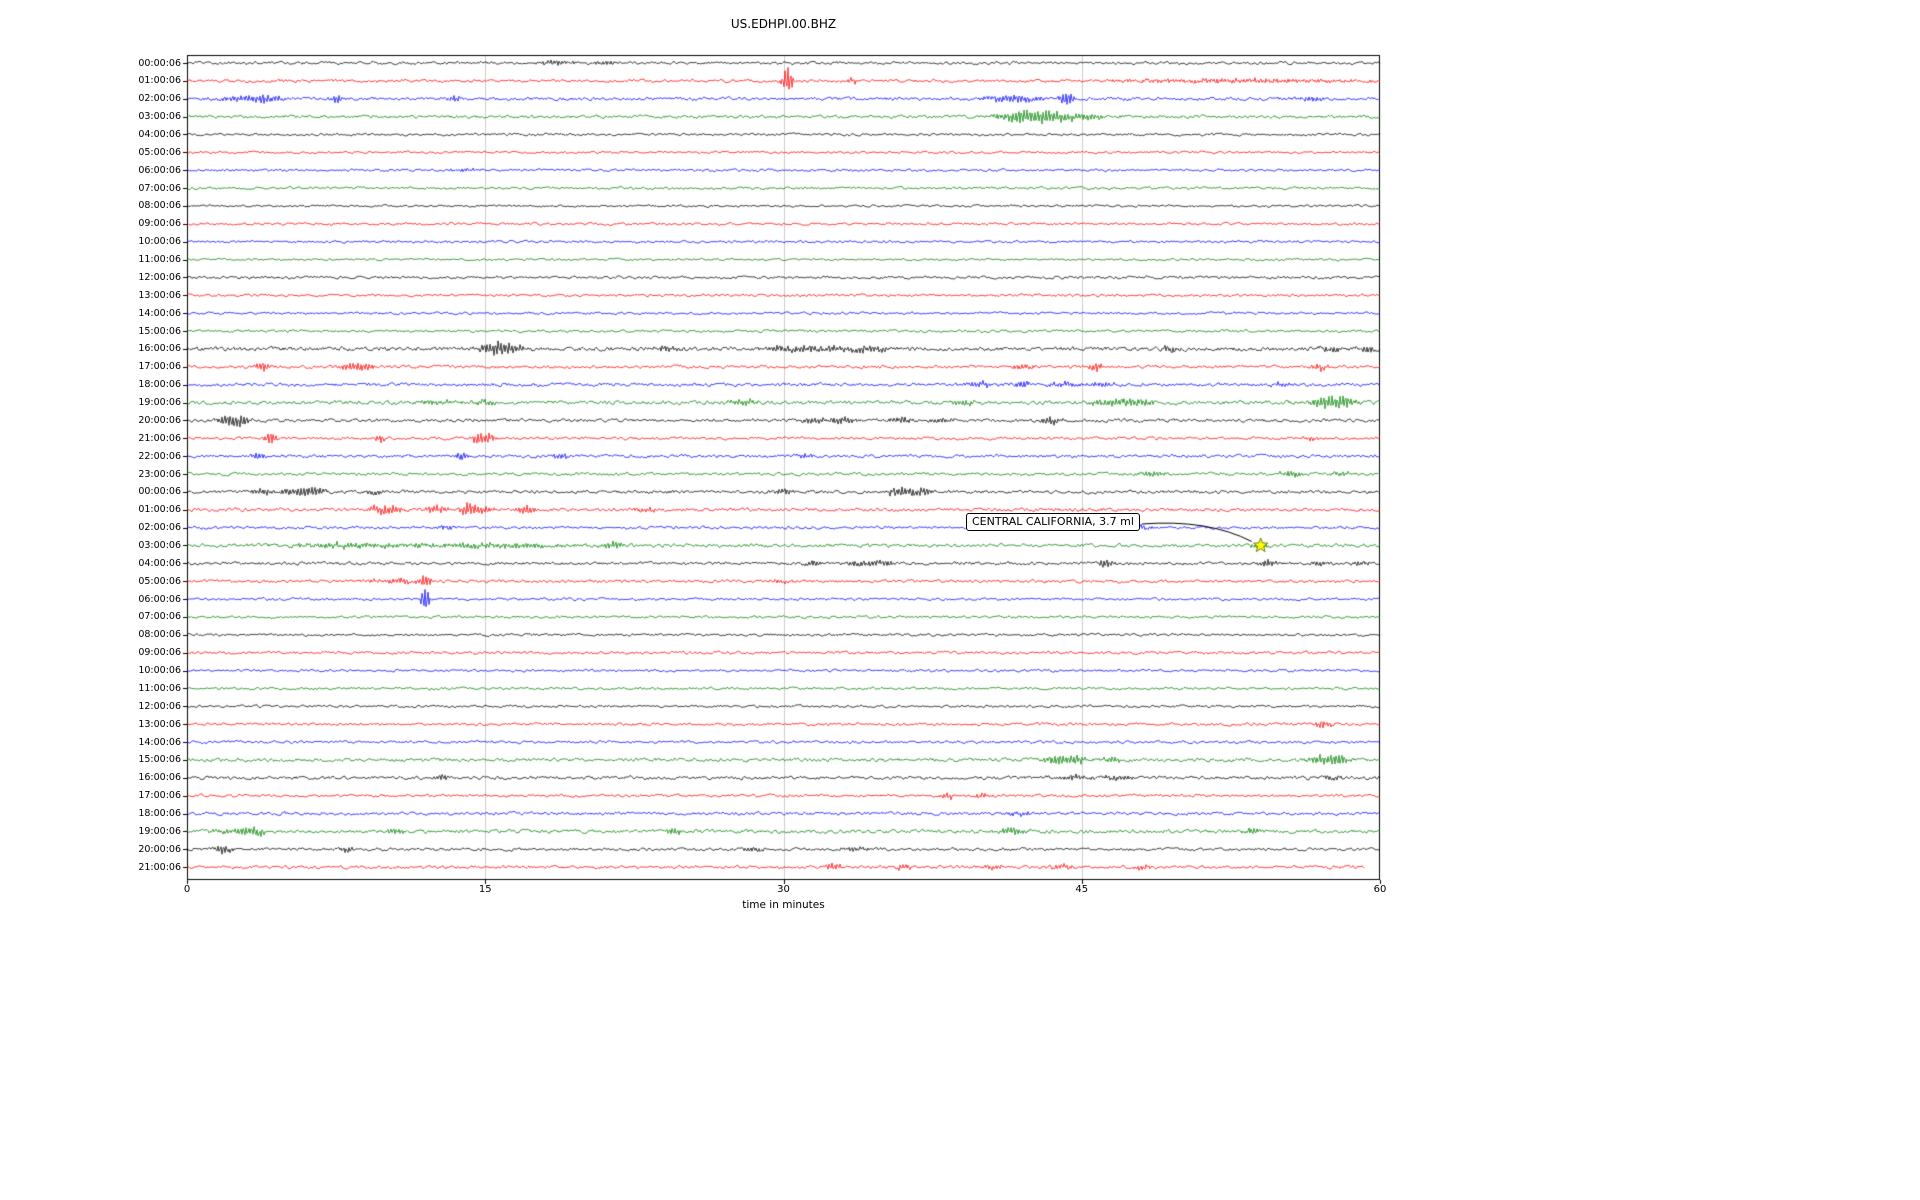 The width and height of the screenshot is (1920, 1200). I want to click on x-tick-label: 45, so click(1082, 889).